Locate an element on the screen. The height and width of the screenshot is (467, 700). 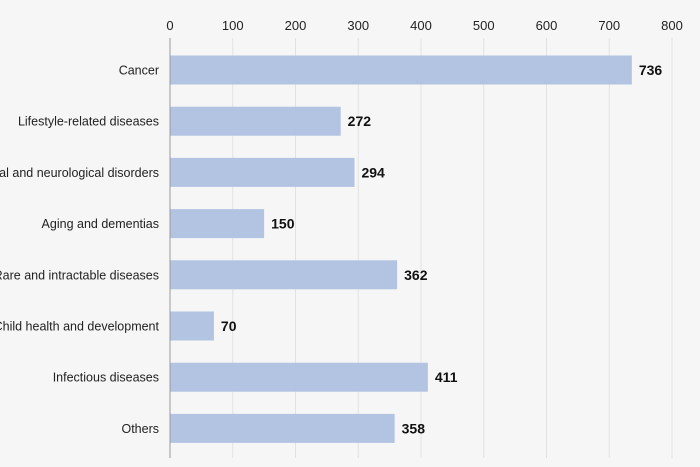
data-label: 358 is located at coordinates (414, 428).